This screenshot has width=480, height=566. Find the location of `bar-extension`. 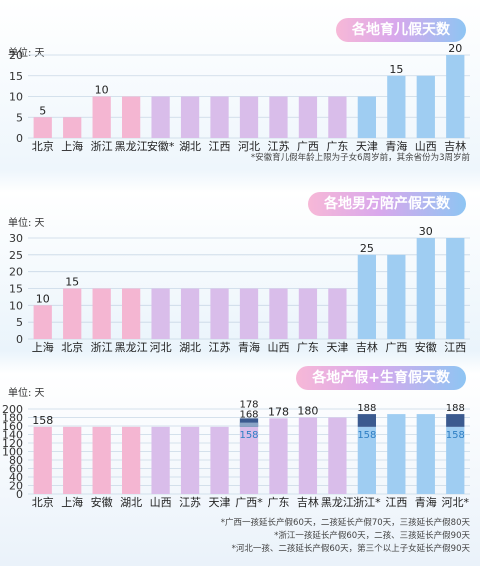

bar-extension is located at coordinates (455, 420).